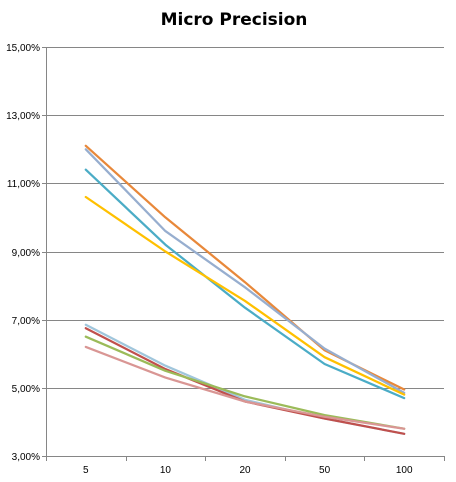  I want to click on y-tick-label: 11,00%, so click(23, 184).